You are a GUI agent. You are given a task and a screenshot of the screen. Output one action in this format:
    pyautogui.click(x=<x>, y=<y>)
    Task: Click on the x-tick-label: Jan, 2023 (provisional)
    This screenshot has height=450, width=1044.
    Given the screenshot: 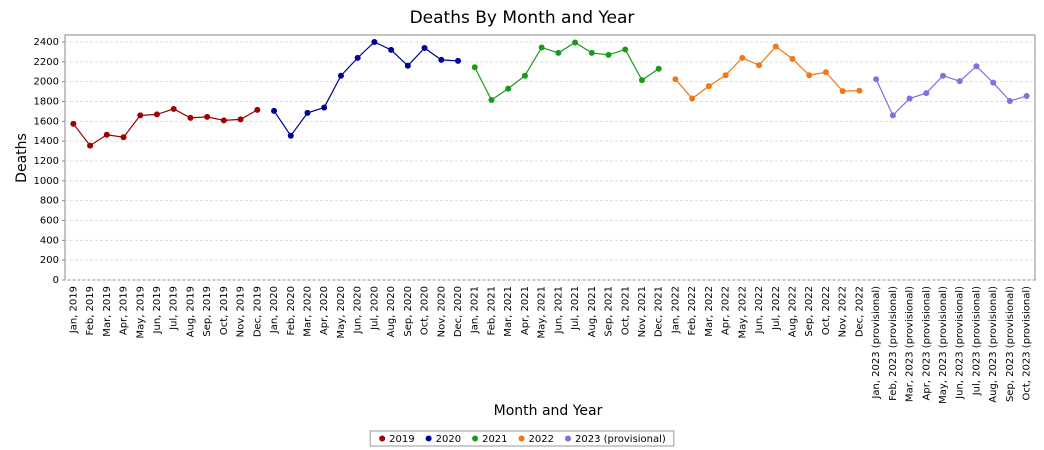 What is the action you would take?
    pyautogui.click(x=876, y=343)
    